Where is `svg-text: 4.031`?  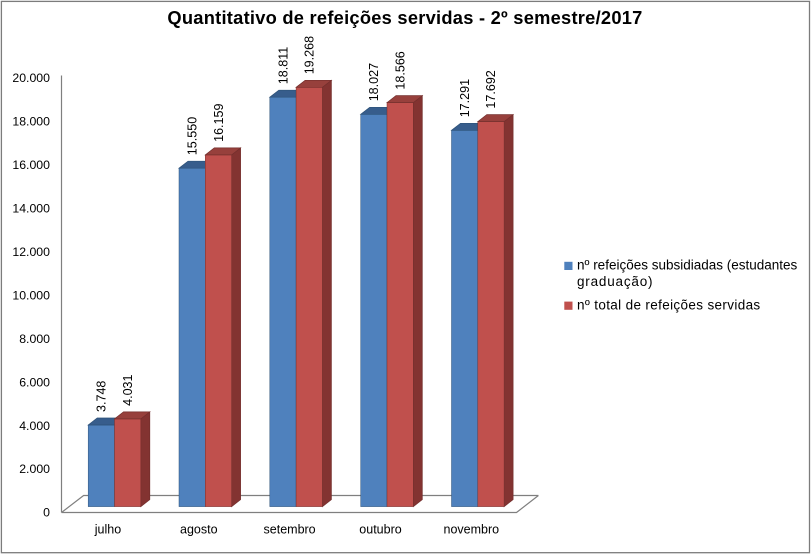 svg-text: 4.031 is located at coordinates (128, 389).